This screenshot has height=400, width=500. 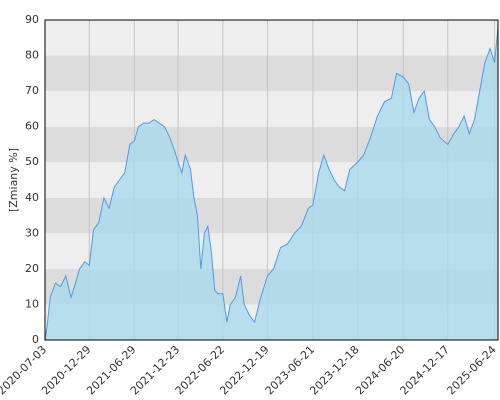 I want to click on x-tick-label: 2025-06-24, so click(x=471, y=370).